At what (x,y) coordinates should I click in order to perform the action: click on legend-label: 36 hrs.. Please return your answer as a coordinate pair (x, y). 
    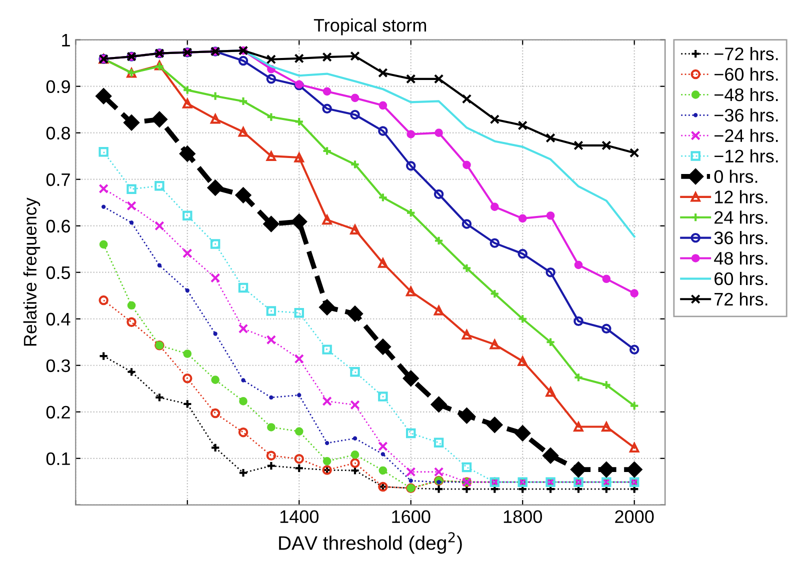
    Looking at the image, I should click on (741, 237).